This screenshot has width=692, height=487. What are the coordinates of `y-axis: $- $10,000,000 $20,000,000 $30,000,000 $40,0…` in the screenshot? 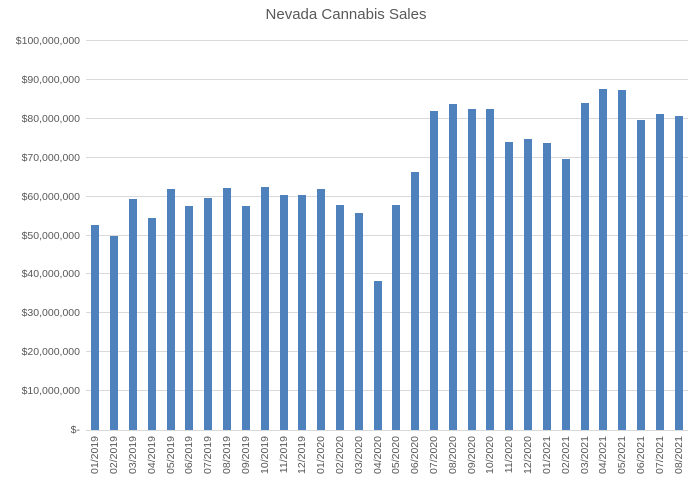 It's located at (40, 235).